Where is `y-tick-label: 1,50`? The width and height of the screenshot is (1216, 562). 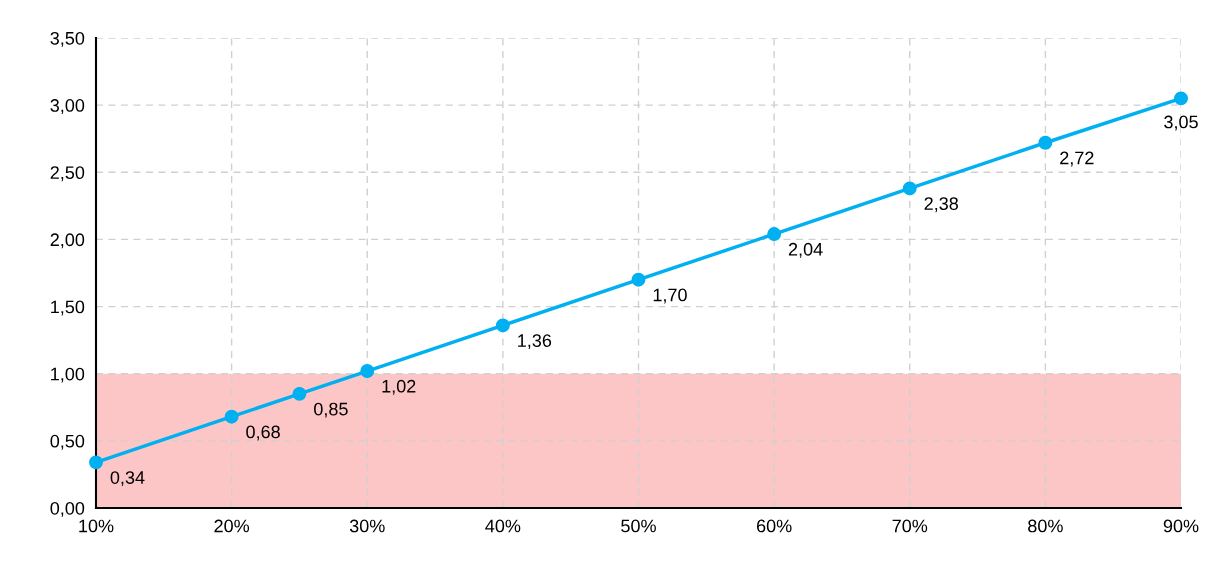 y-tick-label: 1,50 is located at coordinates (68, 308).